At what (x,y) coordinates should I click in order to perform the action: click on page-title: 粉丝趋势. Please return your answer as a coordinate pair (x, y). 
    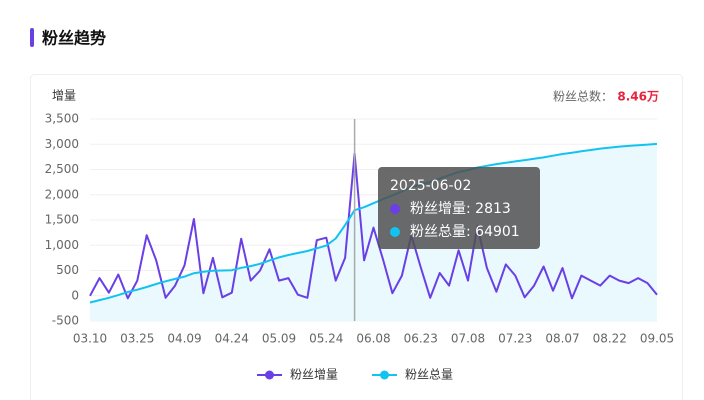
    Looking at the image, I should click on (74, 38).